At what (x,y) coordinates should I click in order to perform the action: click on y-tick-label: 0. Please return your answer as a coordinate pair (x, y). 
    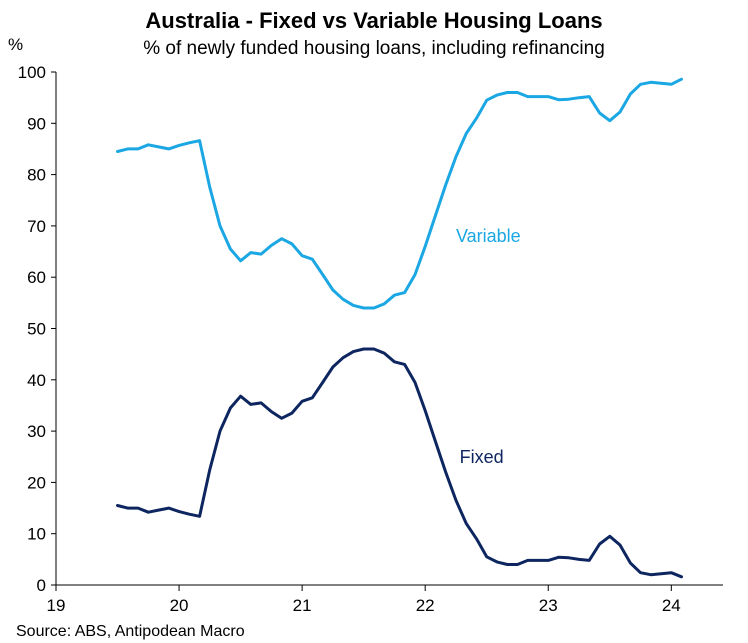
    Looking at the image, I should click on (41, 585).